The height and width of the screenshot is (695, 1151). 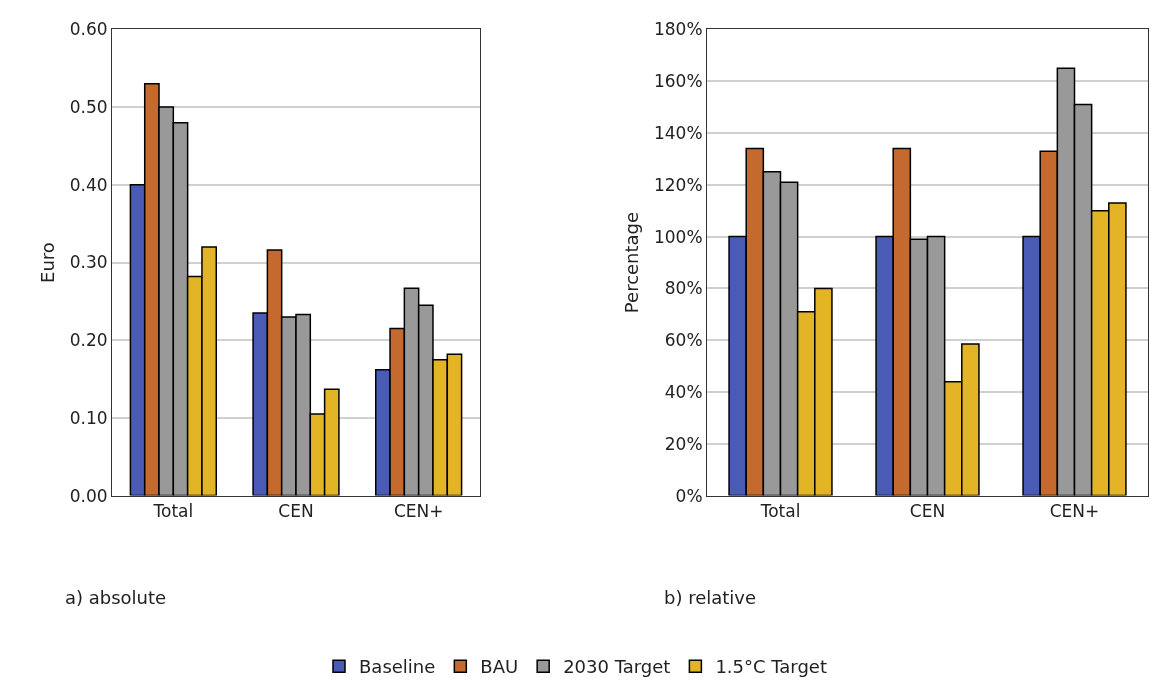 I want to click on y-tick-label: 140%, so click(x=678, y=132).